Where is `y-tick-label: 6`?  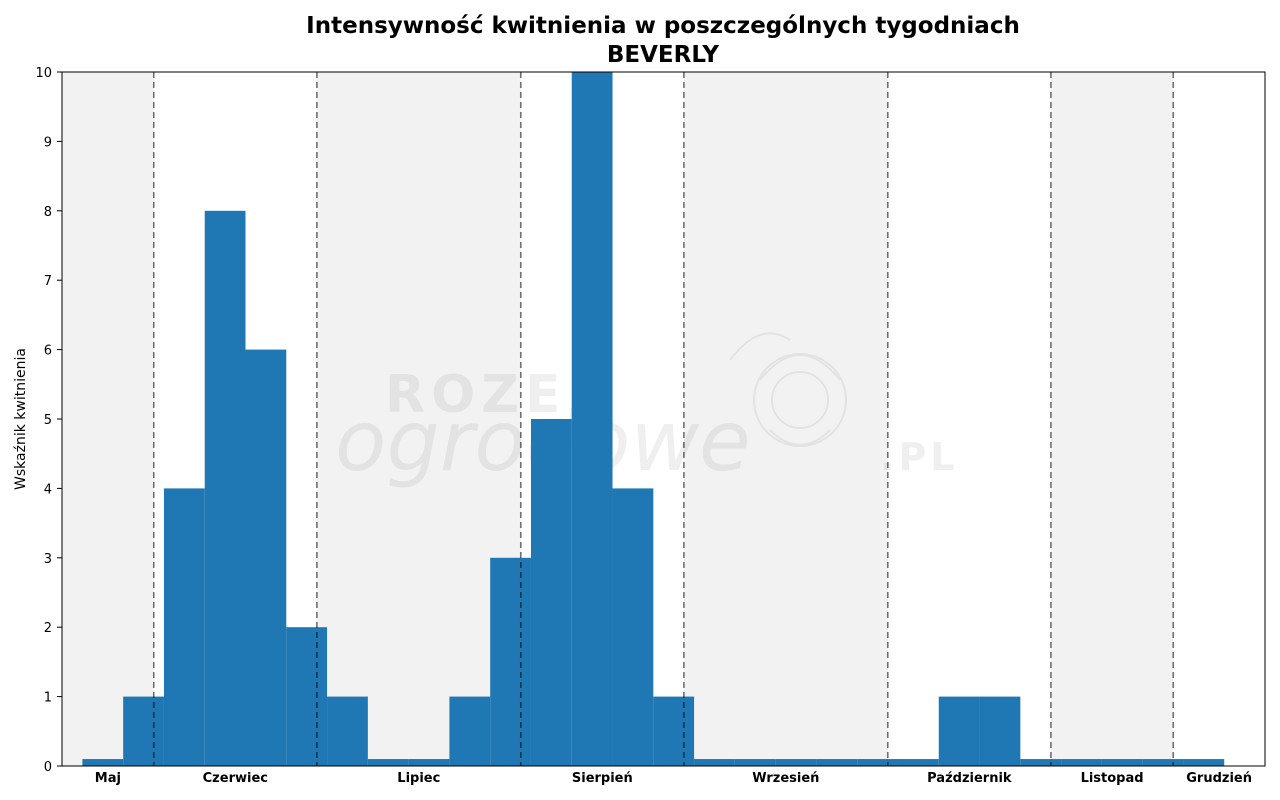 y-tick-label: 6 is located at coordinates (48, 351).